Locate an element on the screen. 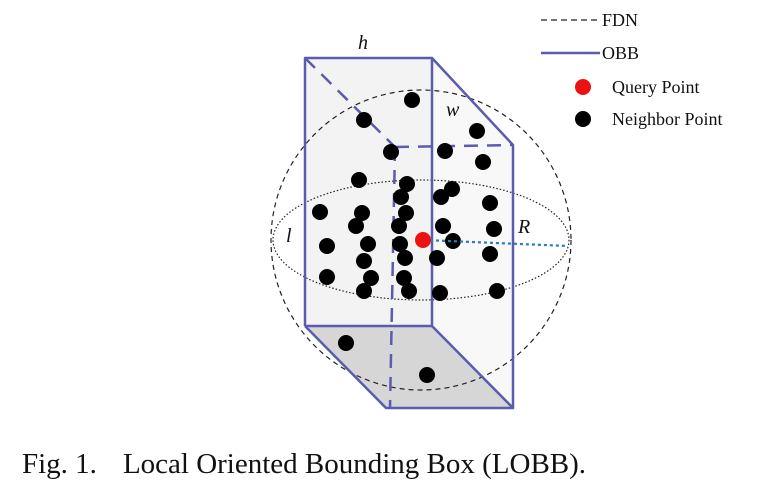 This screenshot has height=497, width=771. label-h: h is located at coordinates (363, 43).